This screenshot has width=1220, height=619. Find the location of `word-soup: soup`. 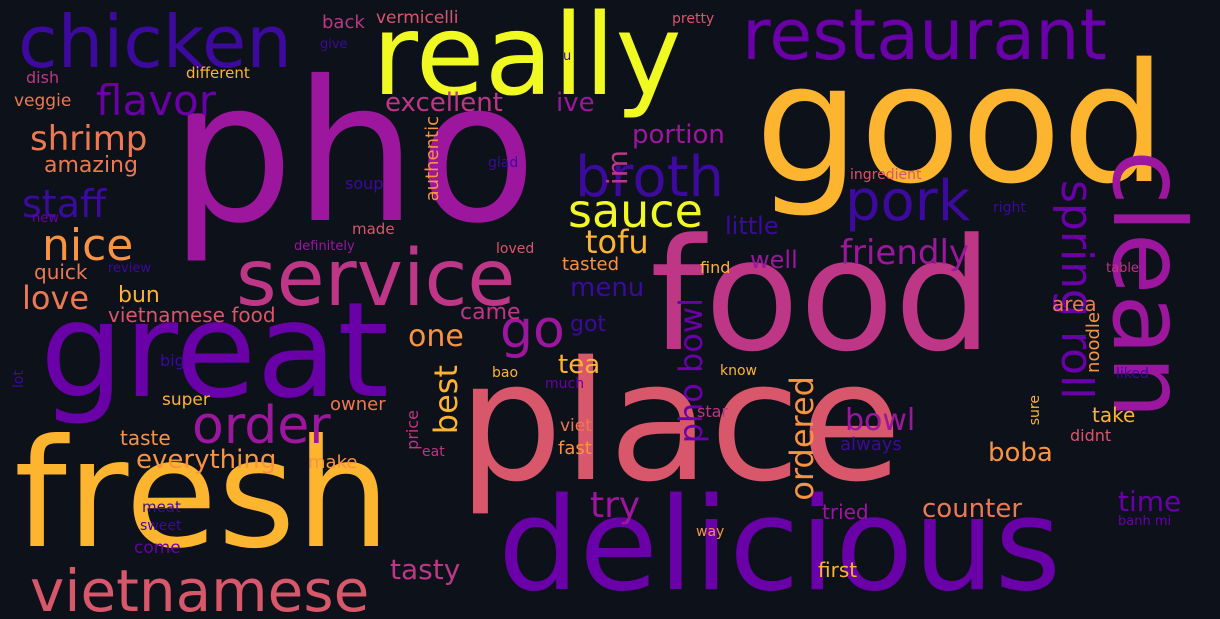

word-soup: soup is located at coordinates (364, 183).